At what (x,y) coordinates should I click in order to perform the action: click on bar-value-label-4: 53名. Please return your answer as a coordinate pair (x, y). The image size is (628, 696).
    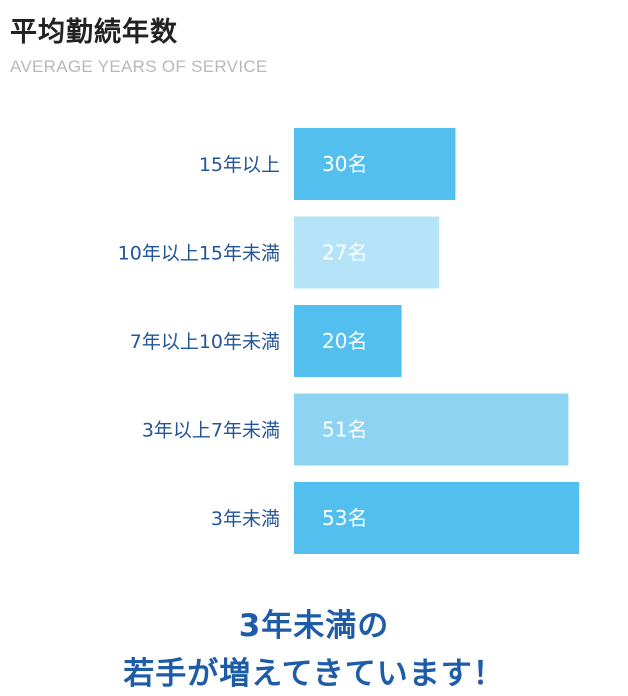
    Looking at the image, I should click on (344, 518).